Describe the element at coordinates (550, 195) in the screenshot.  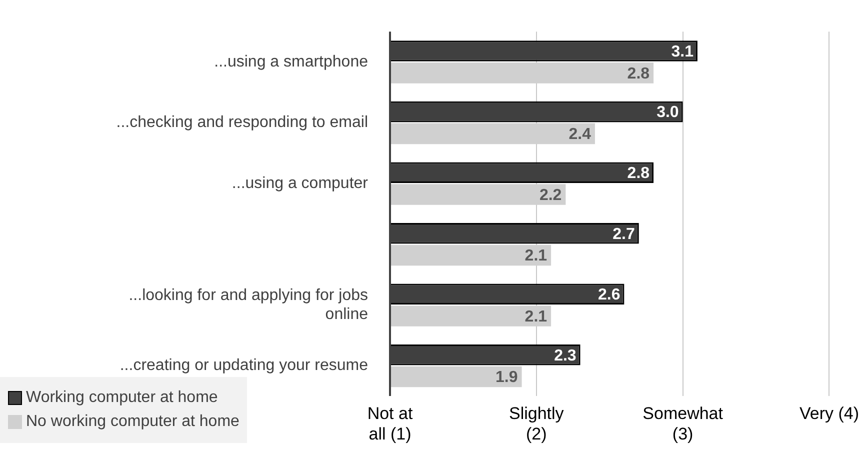
I see `data-label: 2.2` at that location.